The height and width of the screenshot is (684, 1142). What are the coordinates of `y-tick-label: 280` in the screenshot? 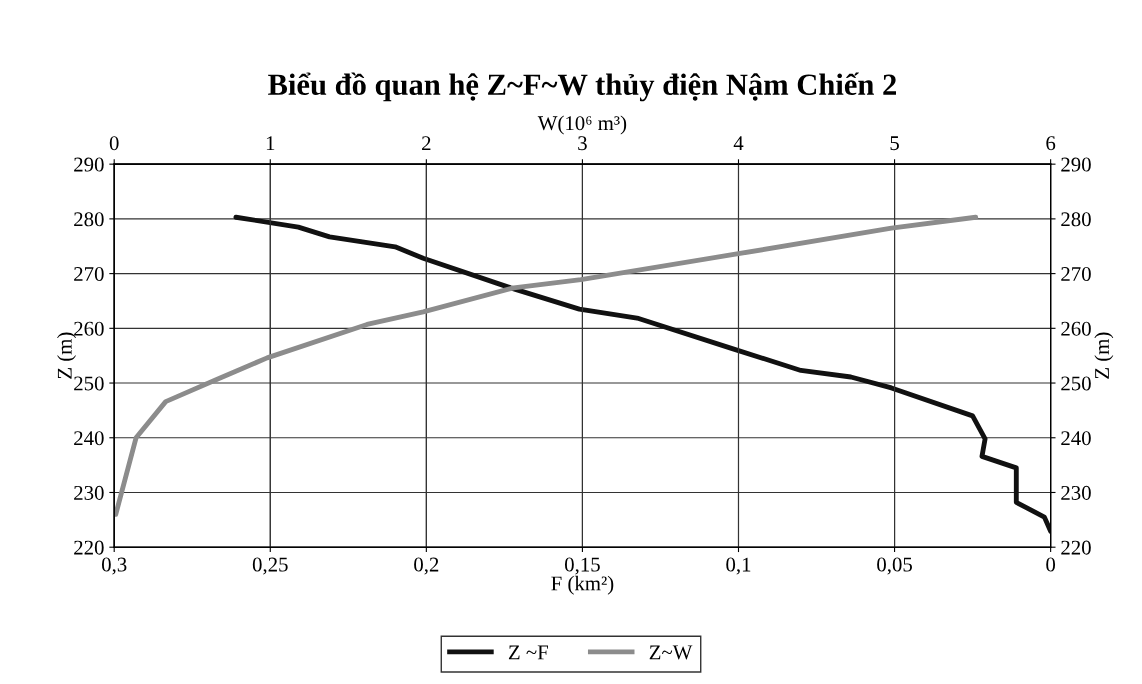 It's located at (89, 219).